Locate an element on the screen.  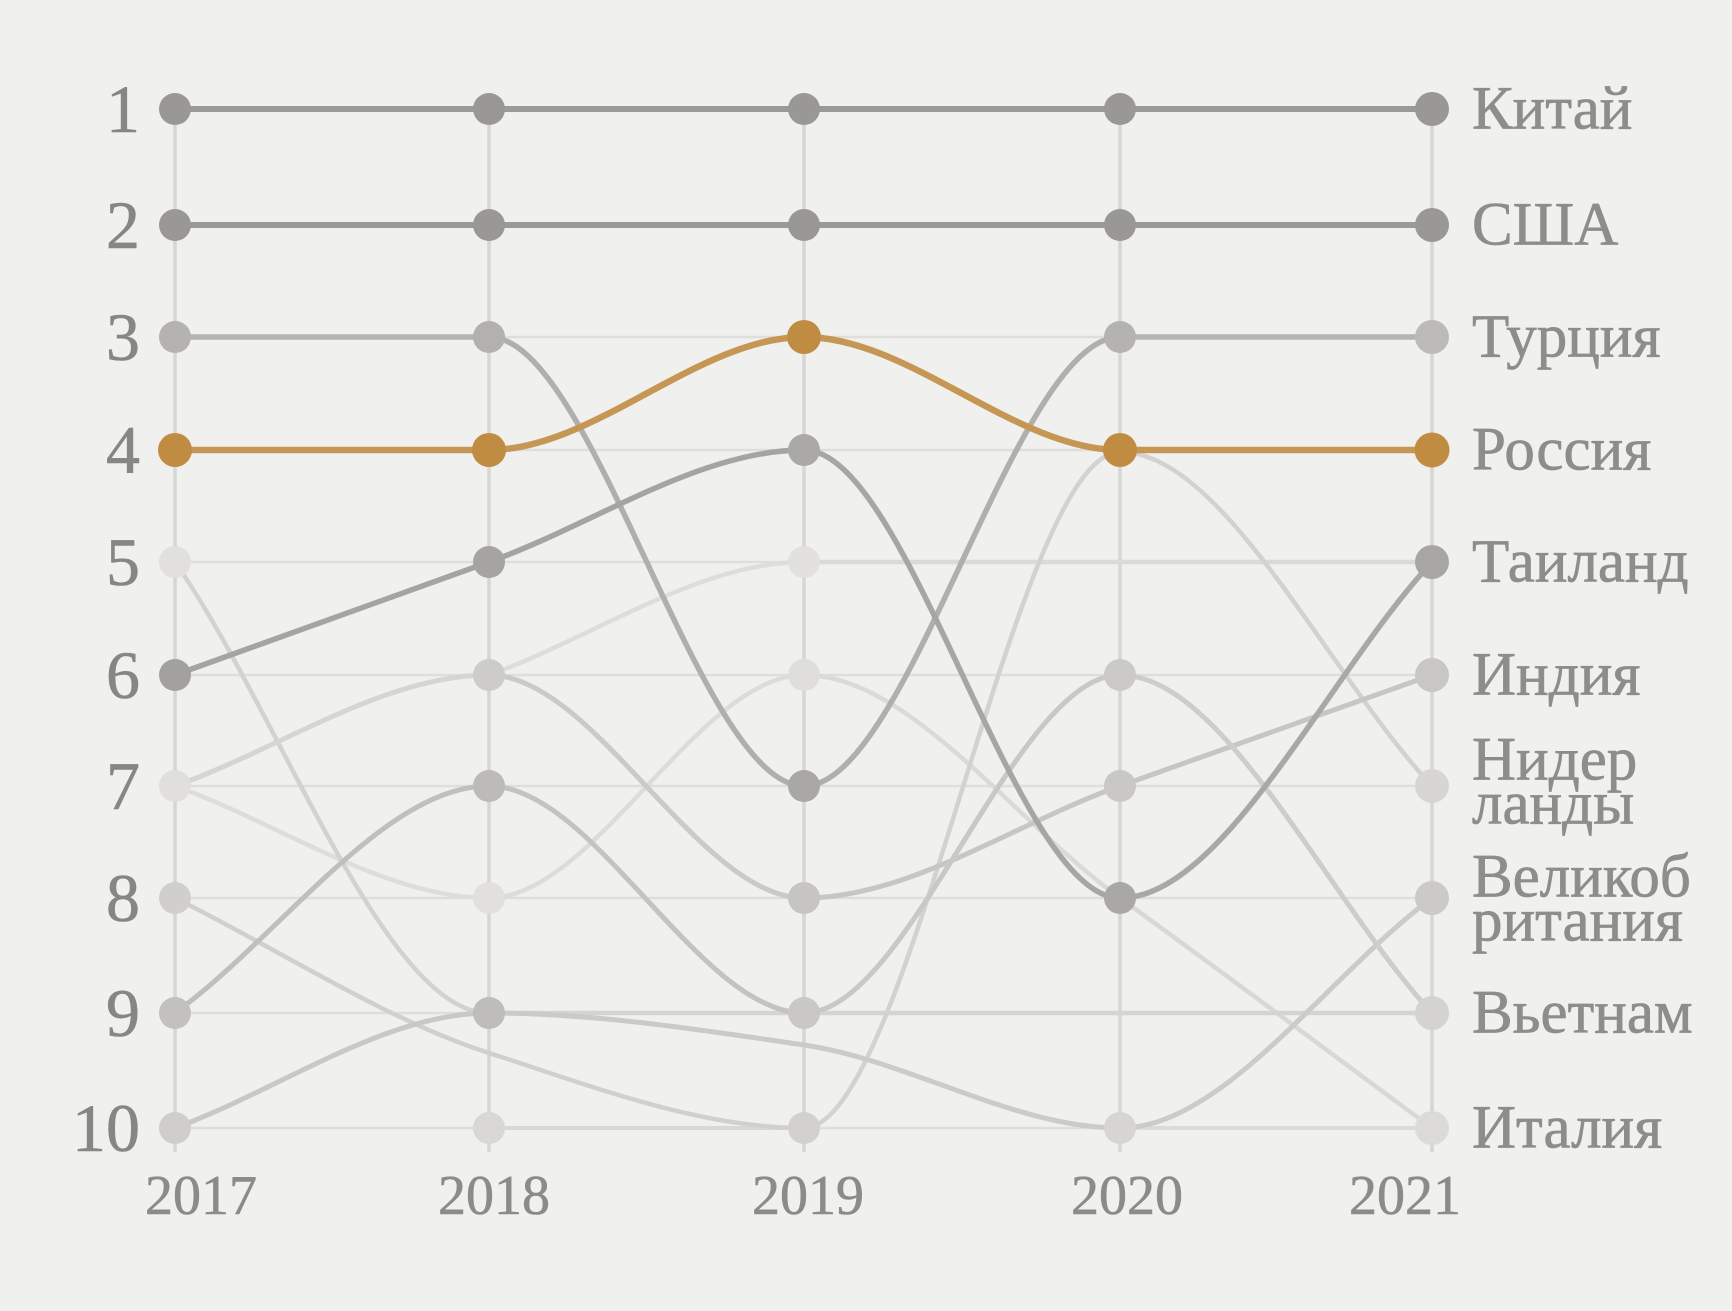
svg-text: Великоб is located at coordinates (1581, 877).